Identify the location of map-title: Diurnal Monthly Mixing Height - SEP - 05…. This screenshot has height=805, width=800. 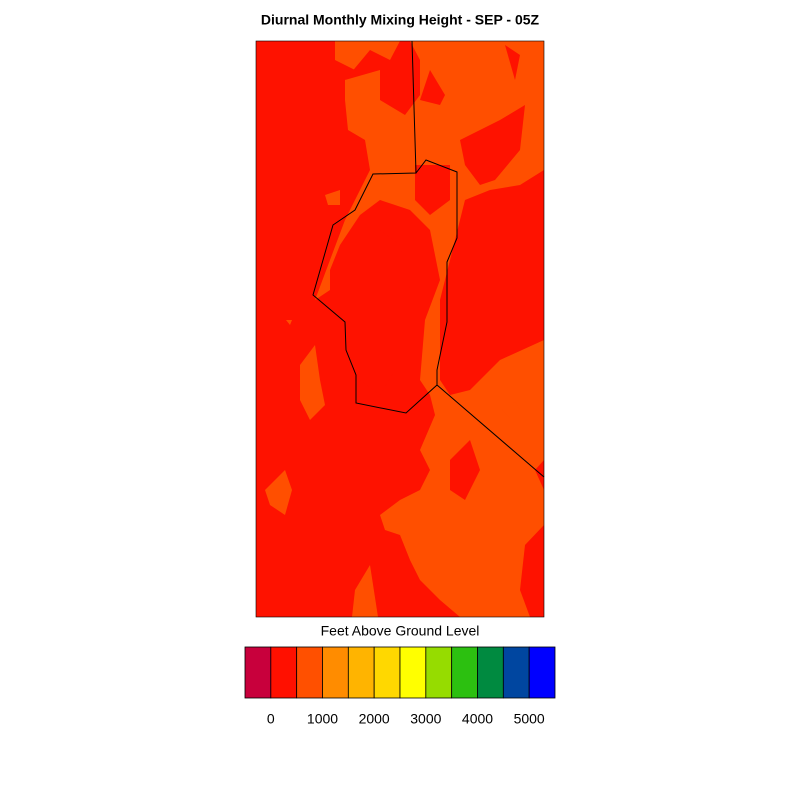
(400, 20).